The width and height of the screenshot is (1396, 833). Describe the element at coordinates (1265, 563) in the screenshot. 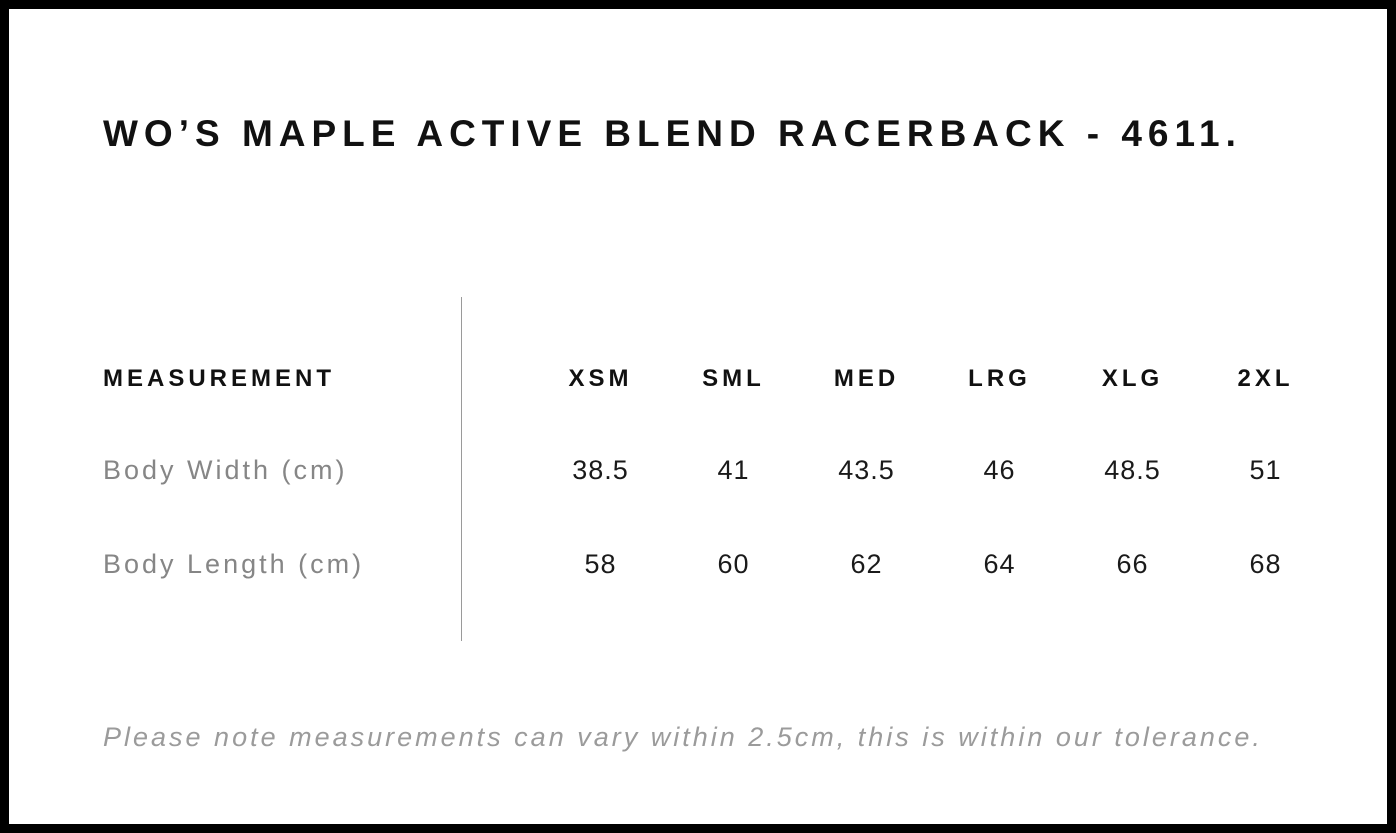

I see `body-length-2xl-value: 68` at that location.